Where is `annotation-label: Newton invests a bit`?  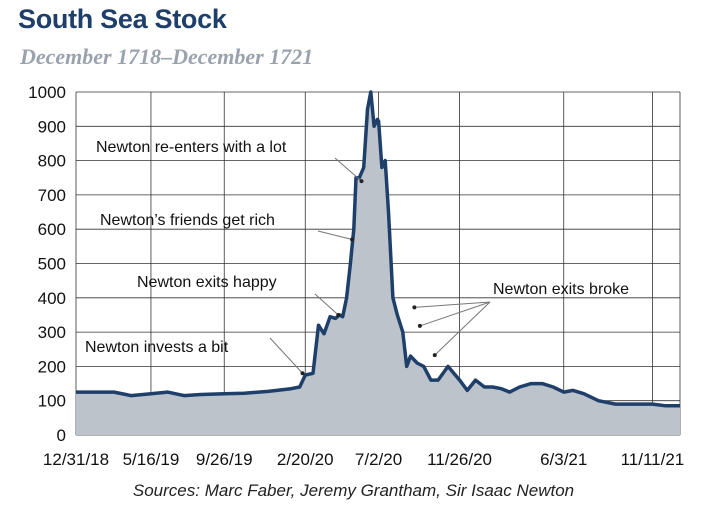 annotation-label: Newton invests a bit is located at coordinates (157, 347).